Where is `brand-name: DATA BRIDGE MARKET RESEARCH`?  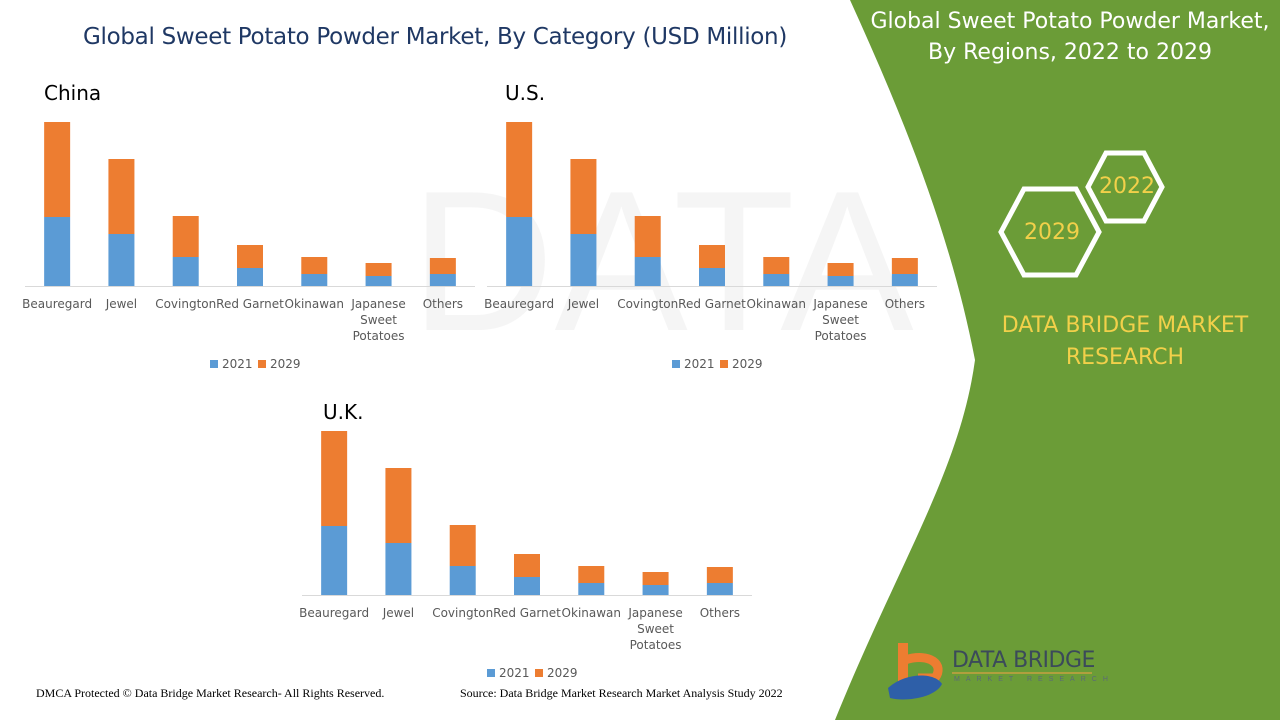 brand-name: DATA BRIDGE MARKET RESEARCH is located at coordinates (1125, 342).